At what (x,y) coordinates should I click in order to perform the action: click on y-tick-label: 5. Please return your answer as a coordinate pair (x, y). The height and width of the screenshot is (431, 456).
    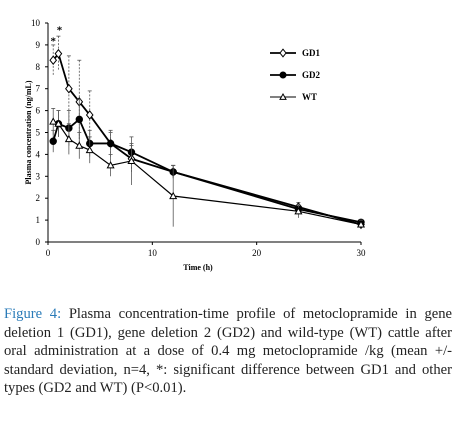
    Looking at the image, I should click on (38, 133).